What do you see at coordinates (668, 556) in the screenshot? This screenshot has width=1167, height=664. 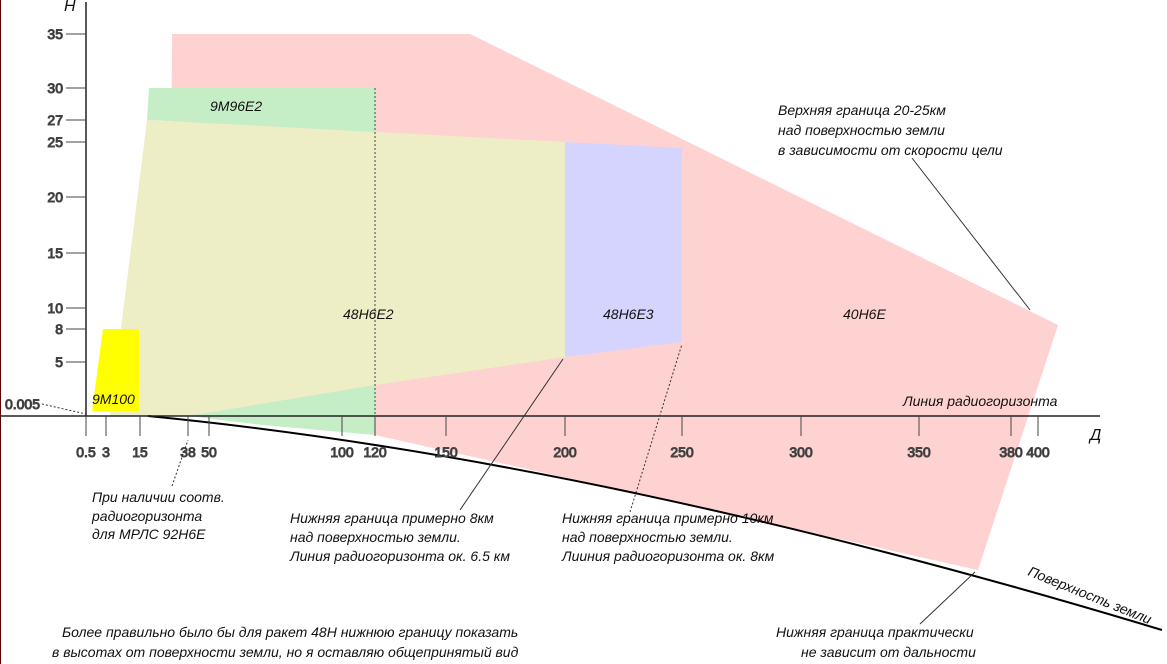 I see `lower-10km-line-3: Лииния радиогоризонта ок. 8км` at bounding box center [668, 556].